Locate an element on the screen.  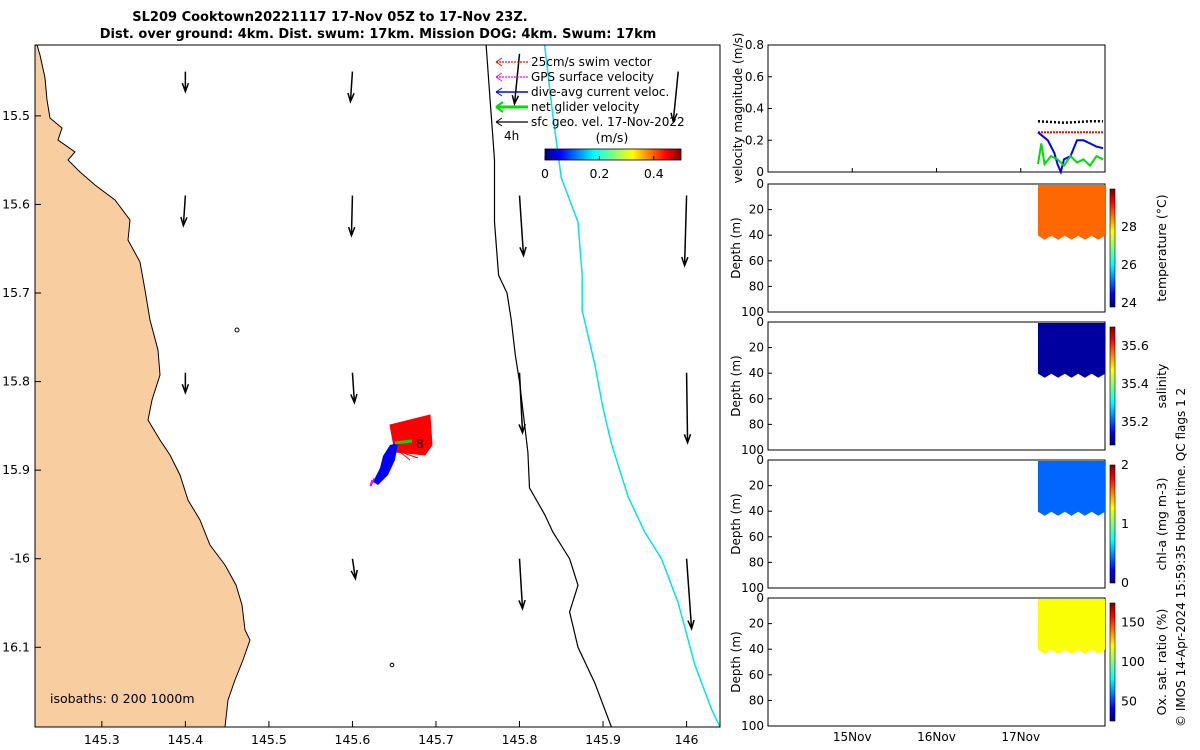
velocity-y-ticks: 0 0.2 0.4 0.6 0.8 is located at coordinates (758, 108).